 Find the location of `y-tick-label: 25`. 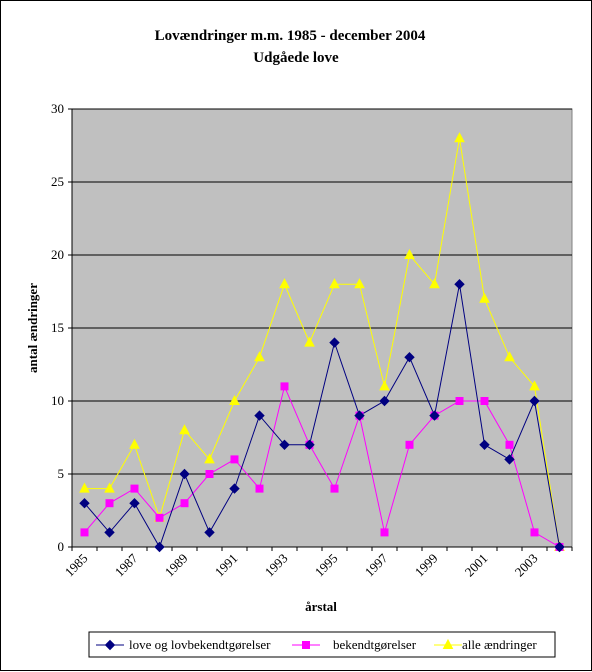

y-tick-label: 25 is located at coordinates (57, 181).